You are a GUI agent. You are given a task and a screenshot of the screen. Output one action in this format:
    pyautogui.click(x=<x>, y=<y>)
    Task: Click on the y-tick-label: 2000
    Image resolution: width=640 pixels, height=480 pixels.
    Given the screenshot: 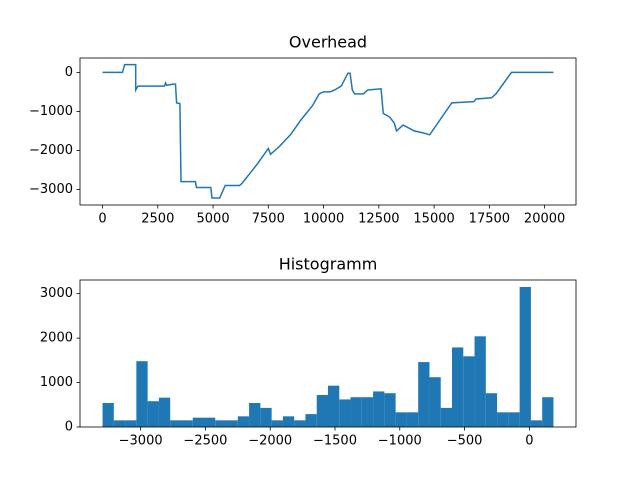 What is the action you would take?
    pyautogui.click(x=56, y=338)
    